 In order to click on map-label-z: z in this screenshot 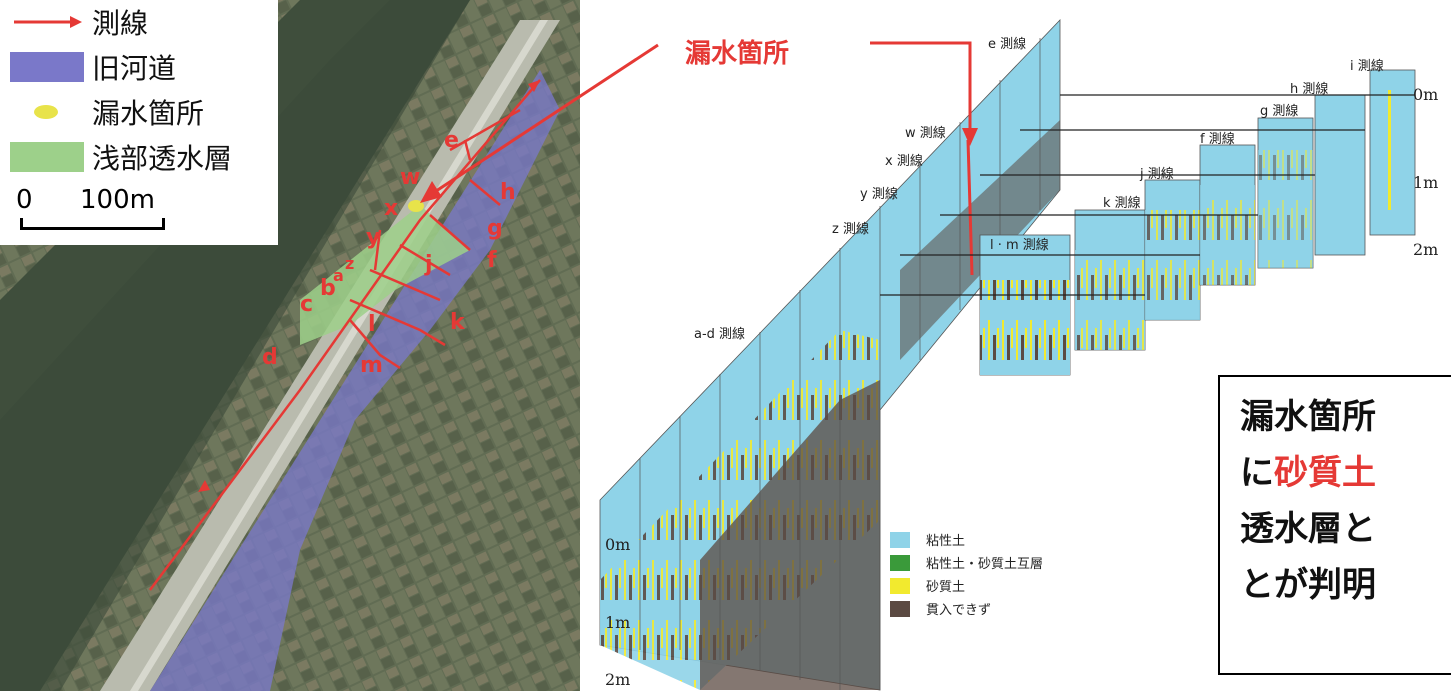, I will do `click(349, 263)`.